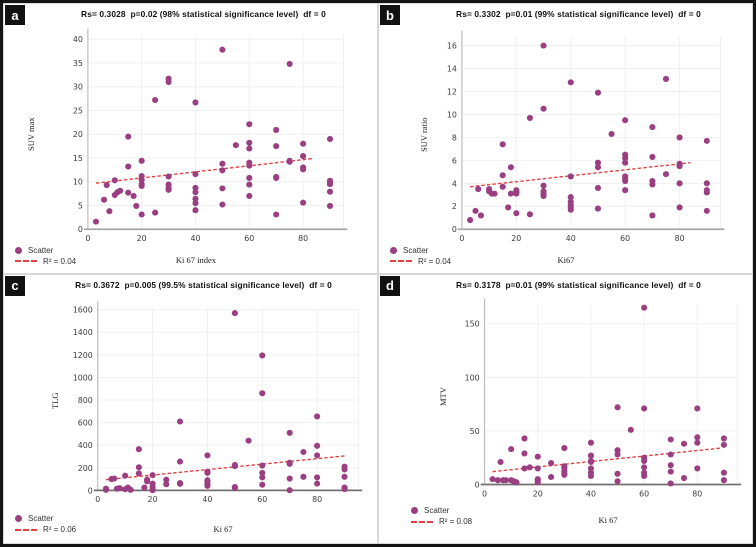  I want to click on svg-text: 6, so click(454, 160).